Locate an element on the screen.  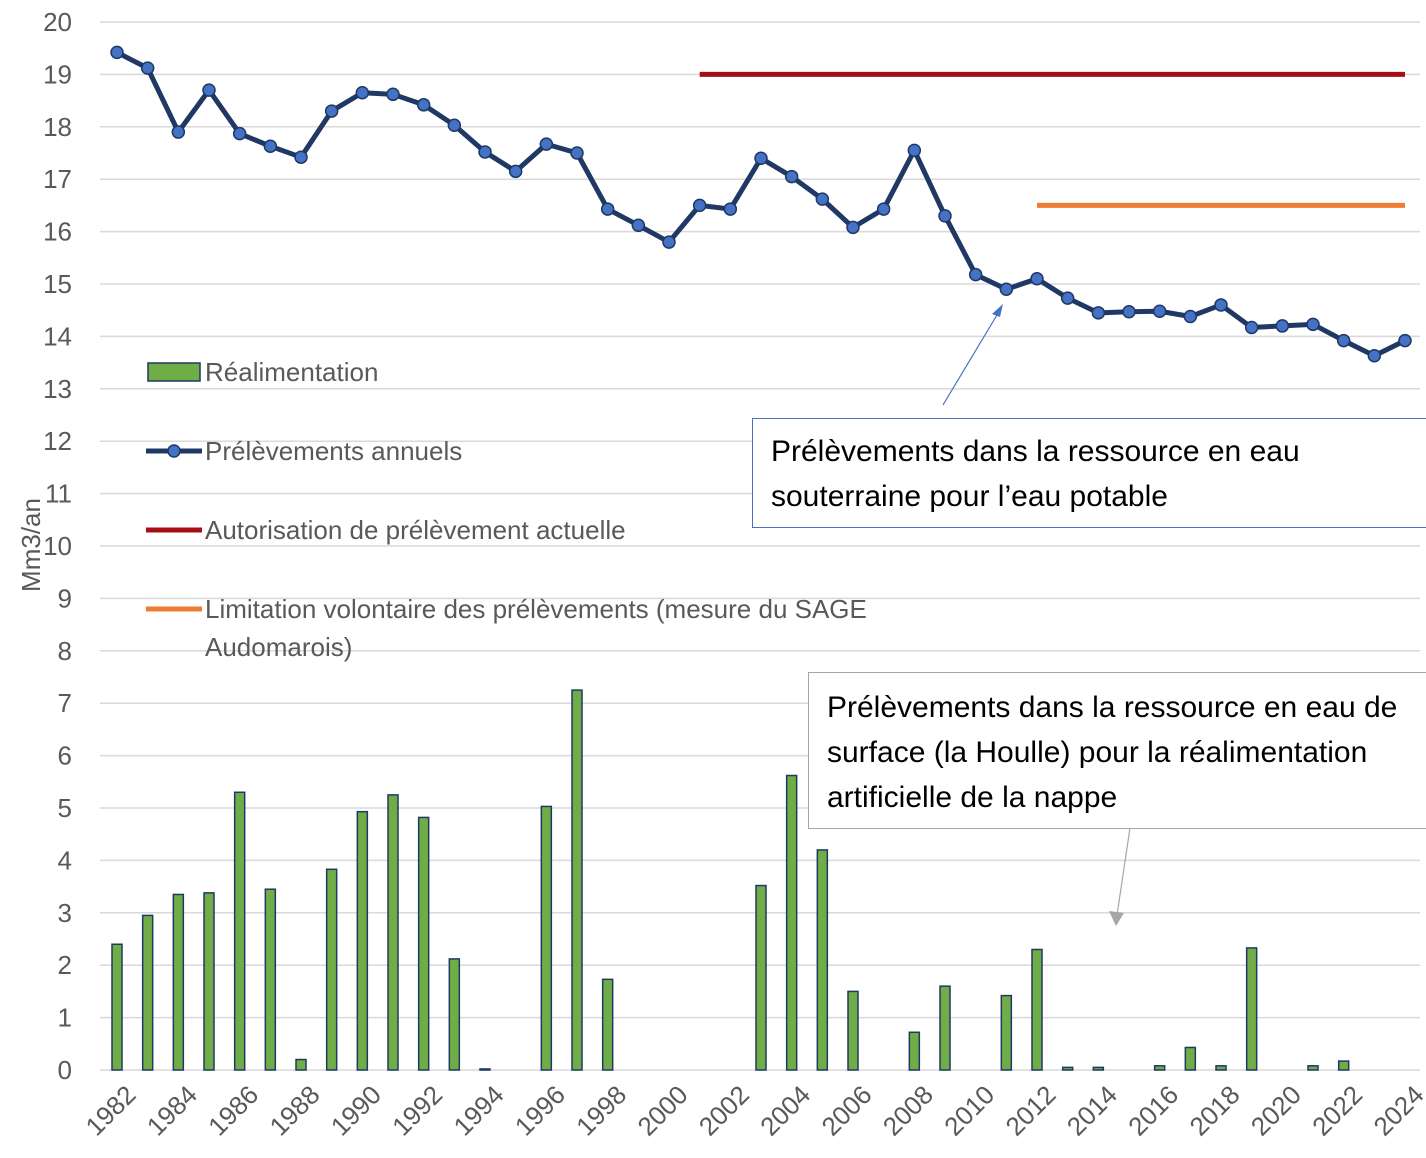
y-tick-label: 9 is located at coordinates (65, 598).